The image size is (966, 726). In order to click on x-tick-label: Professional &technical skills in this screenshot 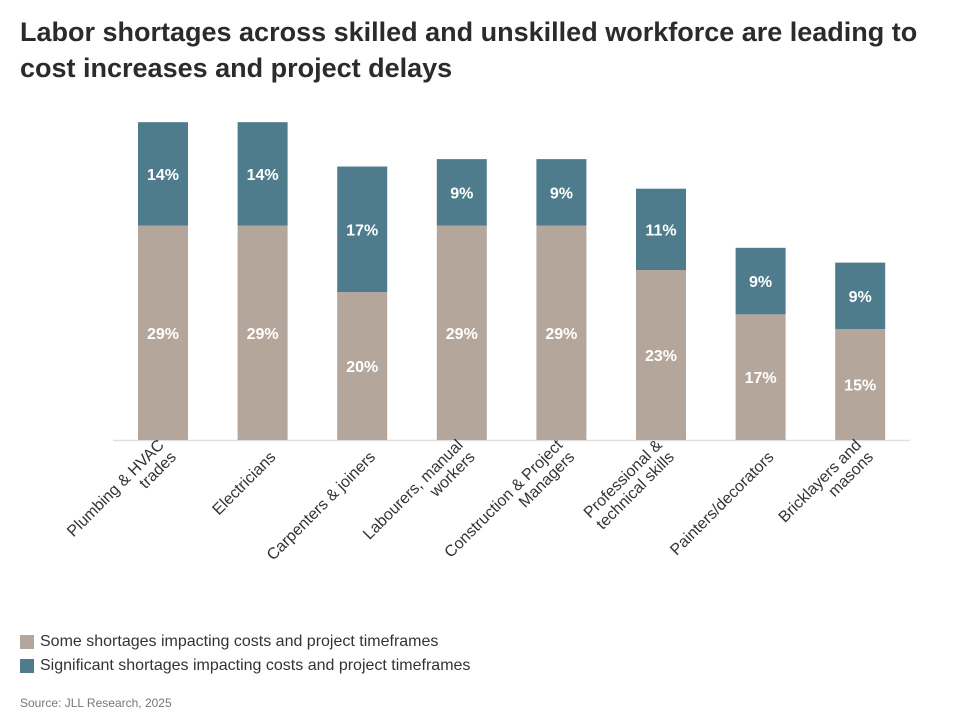, I will do `click(629, 485)`.